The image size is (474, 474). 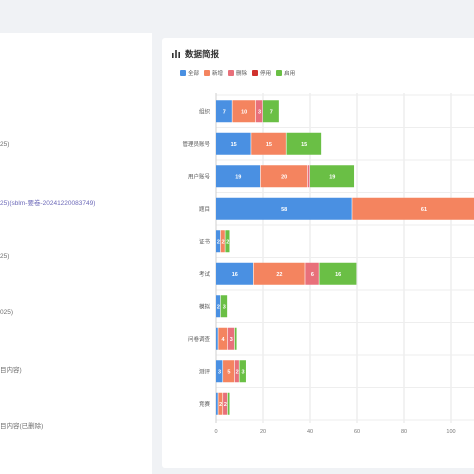 I want to click on bar-value-label: 20, so click(x=284, y=177).